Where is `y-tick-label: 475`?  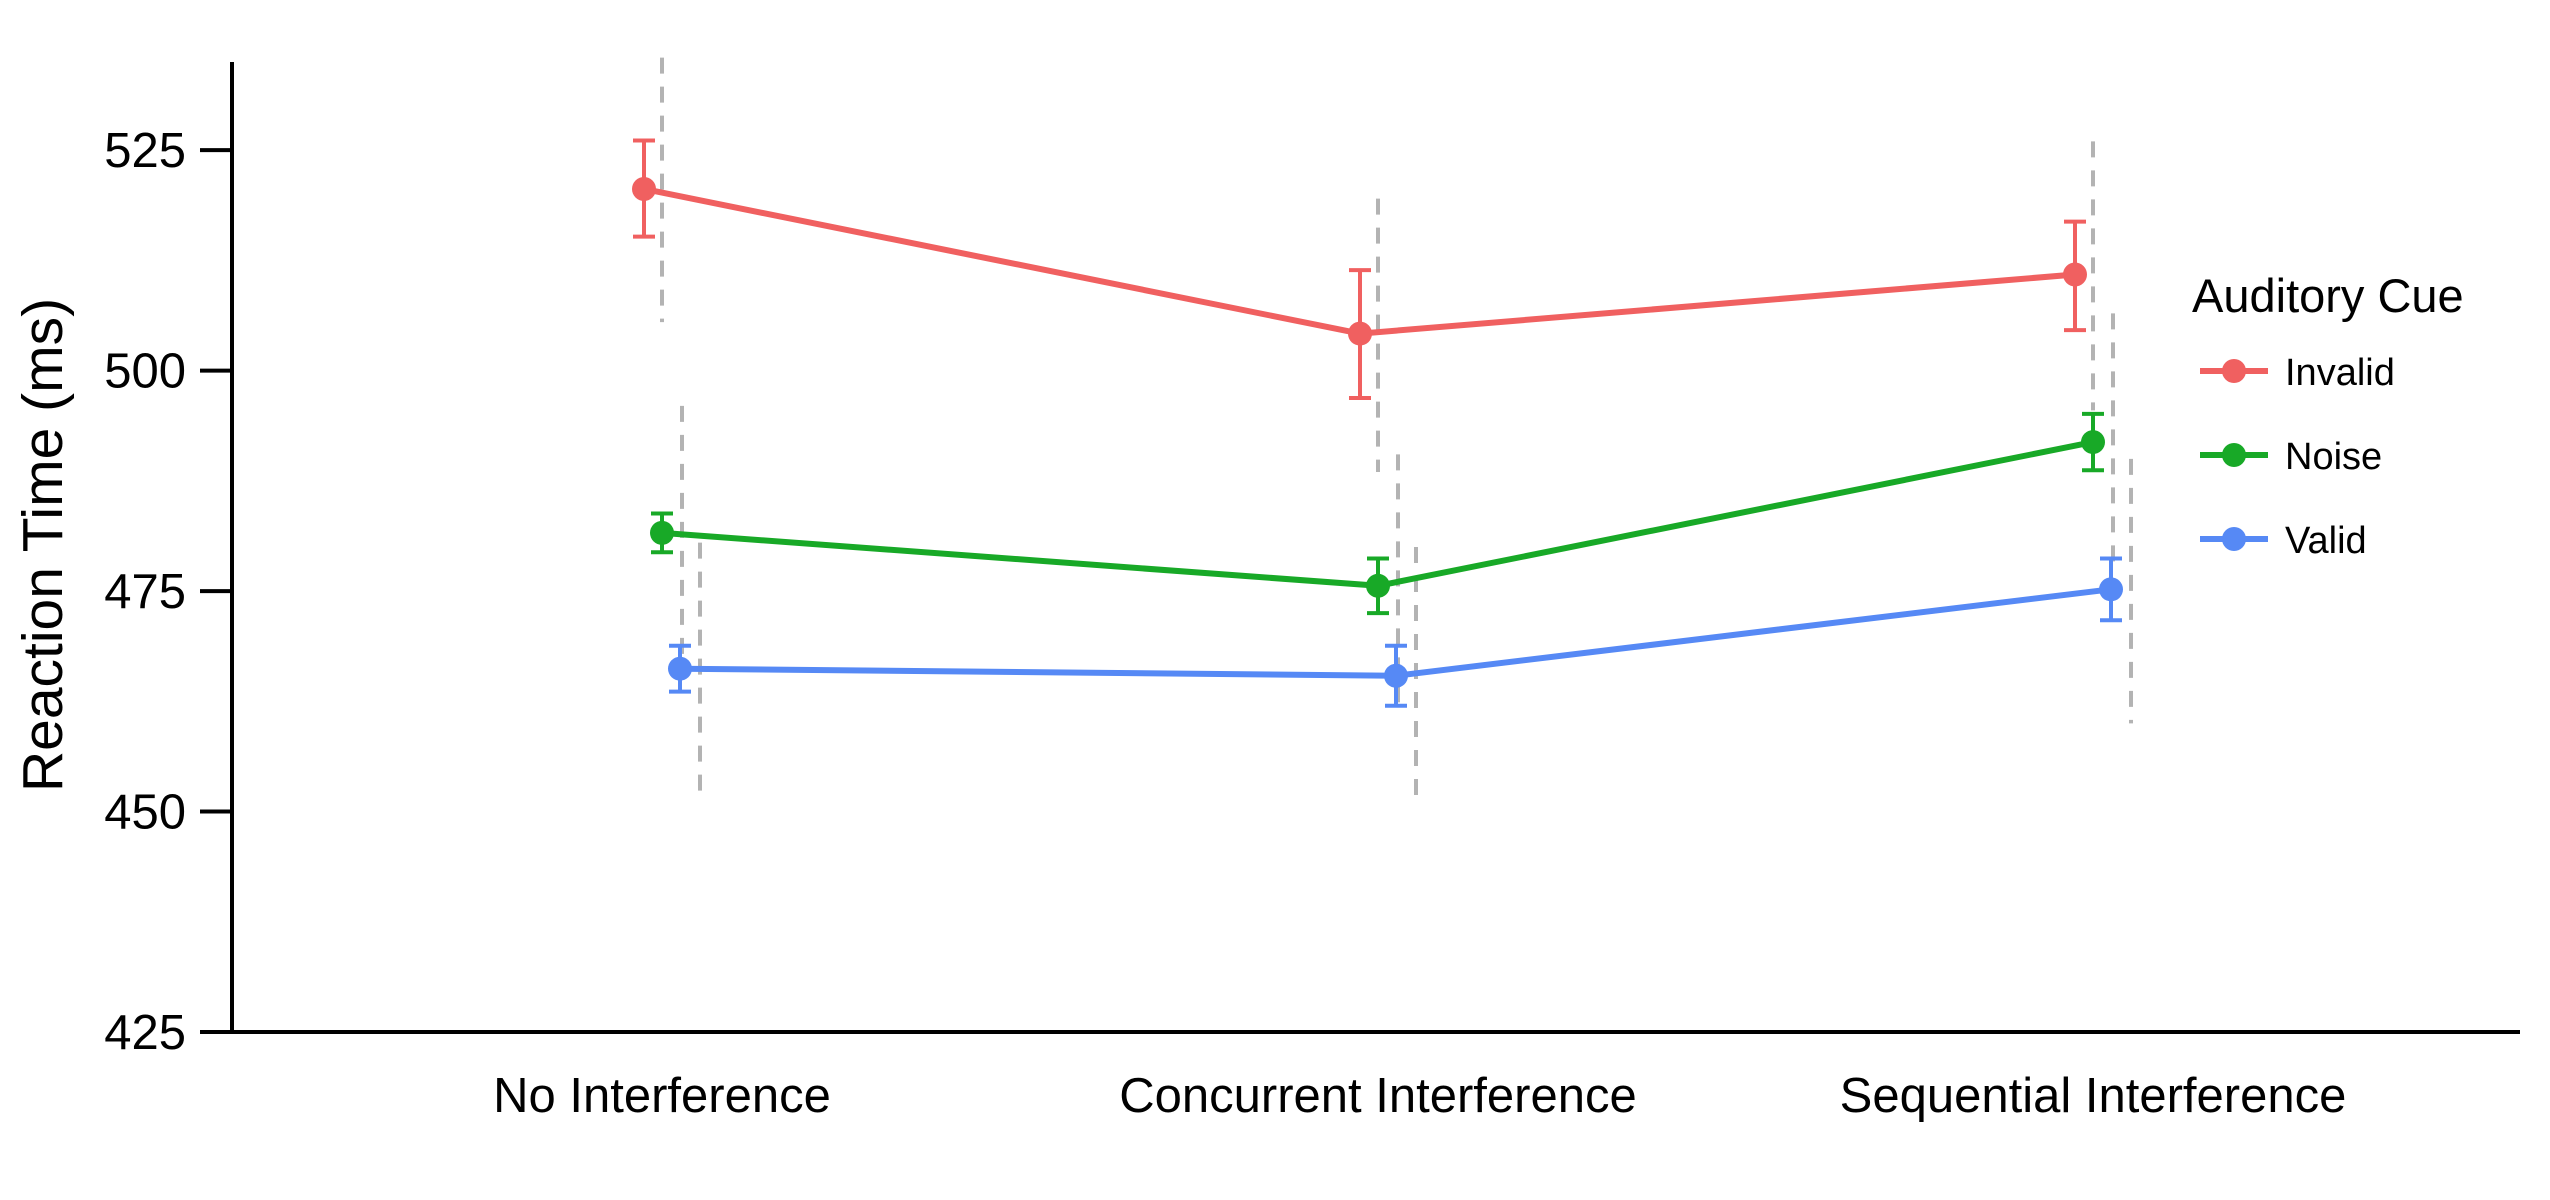
y-tick-label: 475 is located at coordinates (145, 592).